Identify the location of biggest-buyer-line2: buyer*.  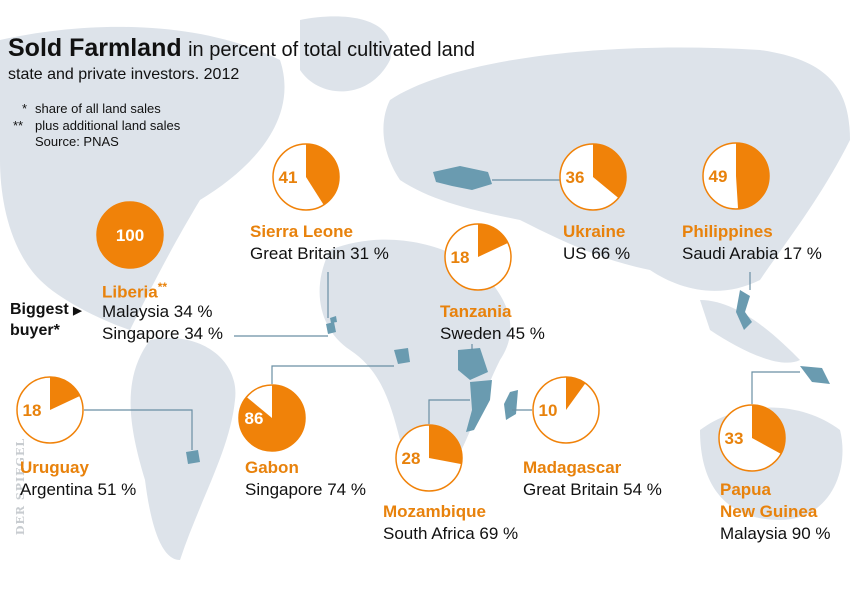
(35, 330).